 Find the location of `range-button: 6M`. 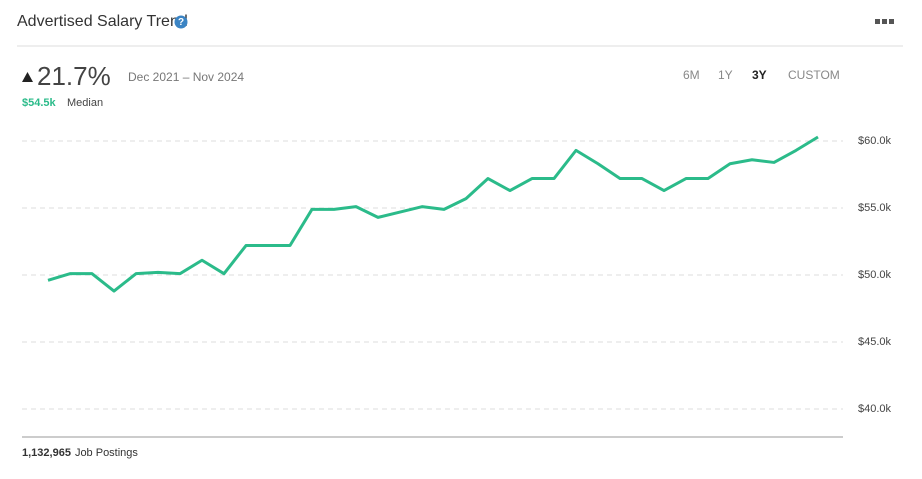

range-button: 6M is located at coordinates (691, 75).